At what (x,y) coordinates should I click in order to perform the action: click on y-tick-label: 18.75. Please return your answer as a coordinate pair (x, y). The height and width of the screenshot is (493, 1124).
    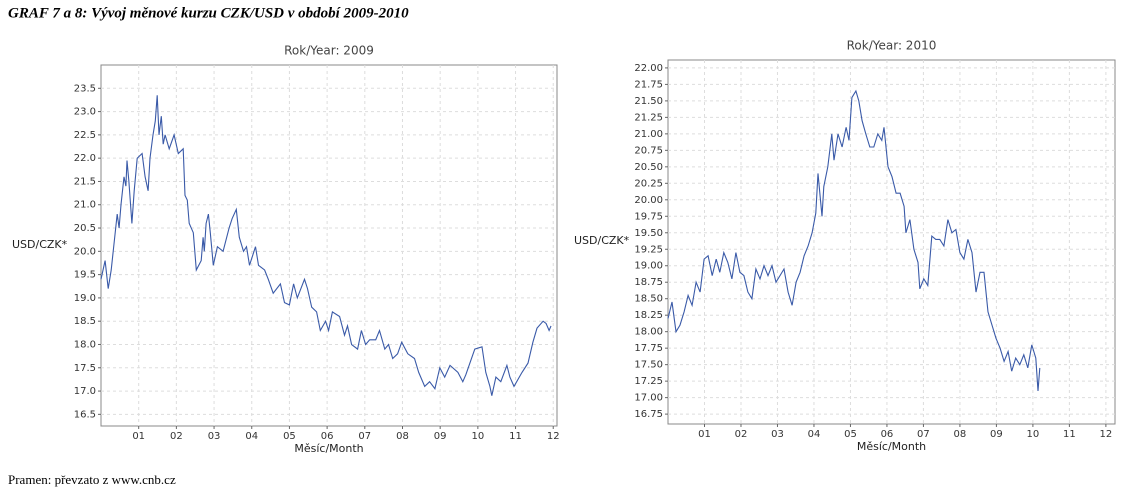
    Looking at the image, I should click on (648, 282).